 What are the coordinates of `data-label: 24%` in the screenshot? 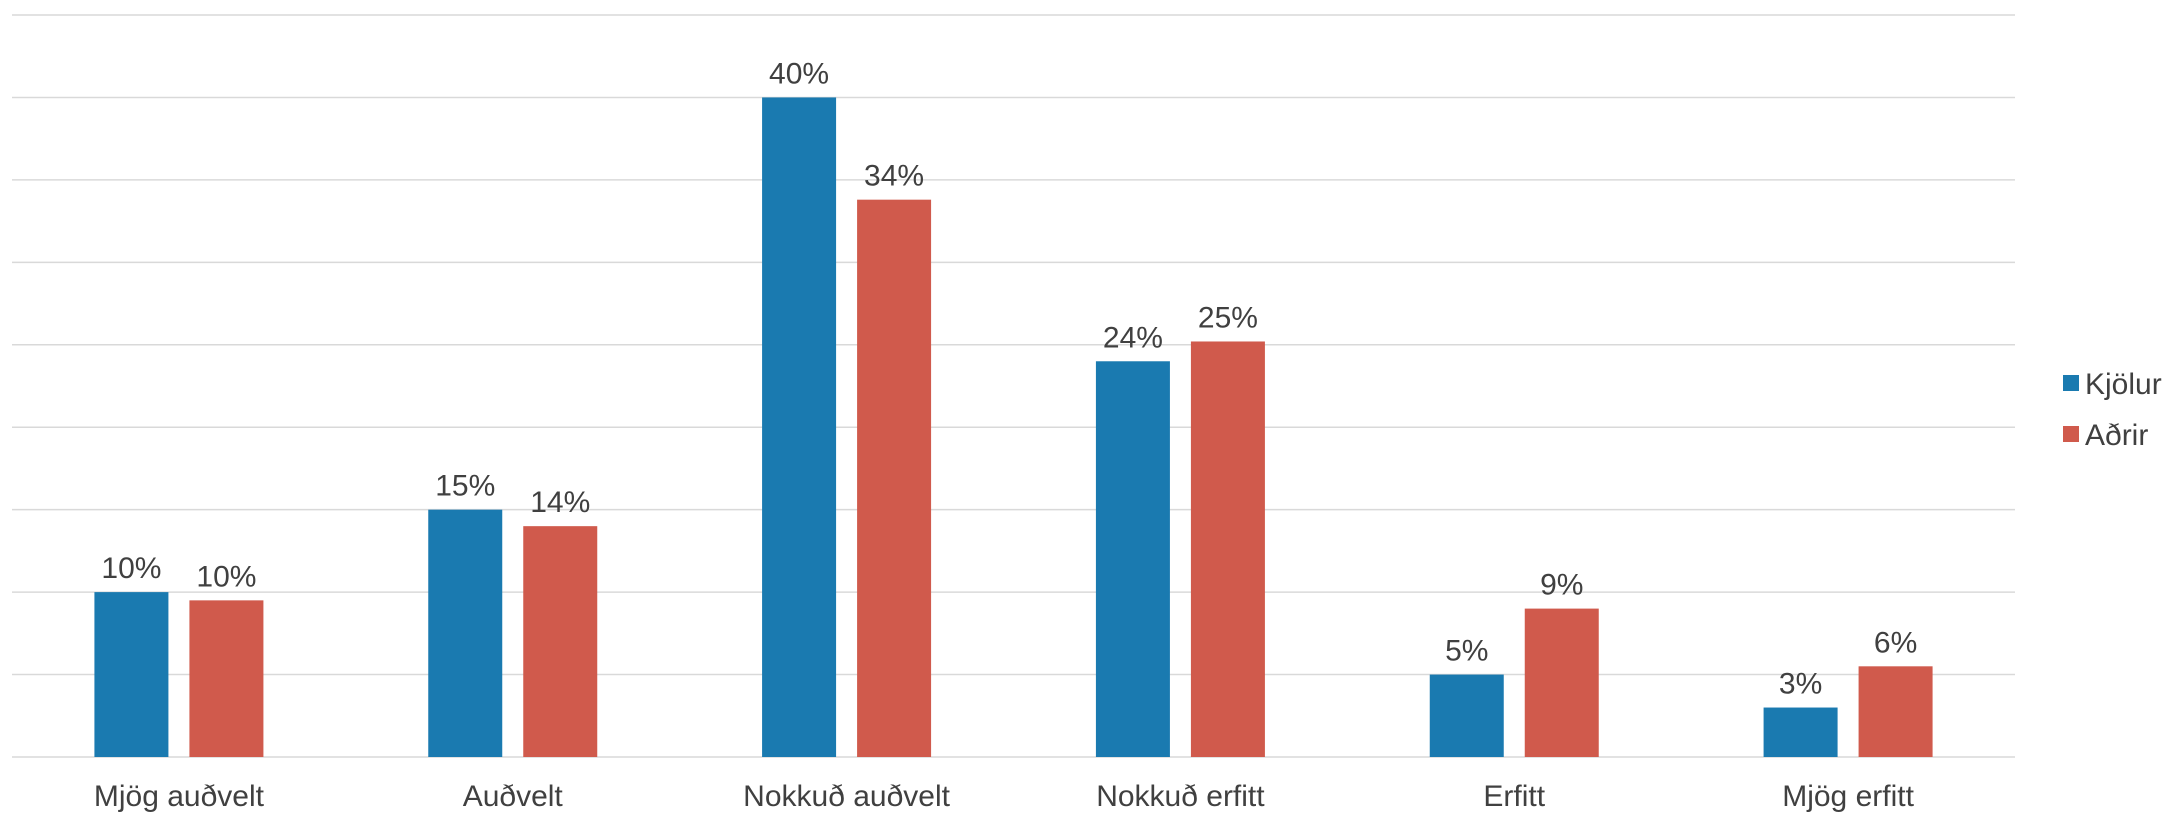 It's located at (1133, 337).